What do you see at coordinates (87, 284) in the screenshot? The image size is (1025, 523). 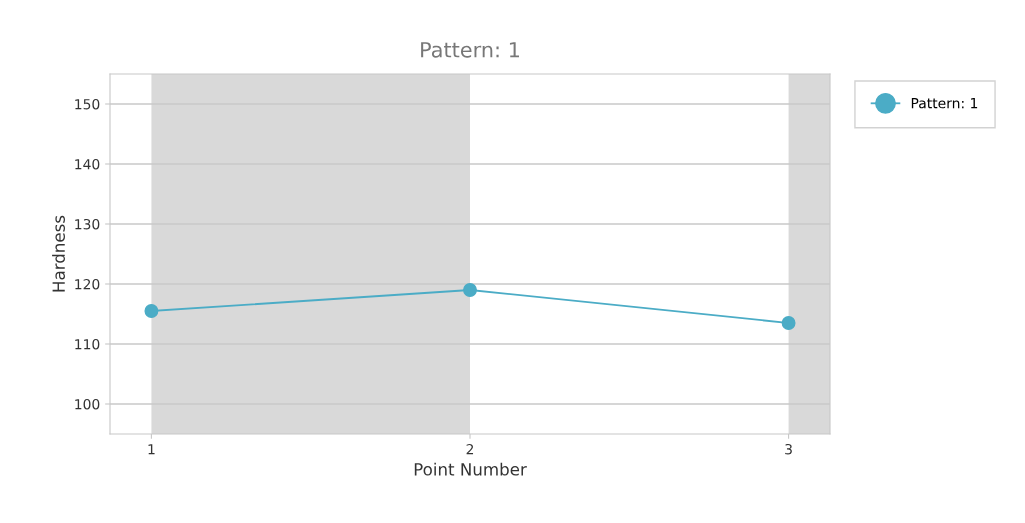 I see `y-tick-label: 120` at bounding box center [87, 284].